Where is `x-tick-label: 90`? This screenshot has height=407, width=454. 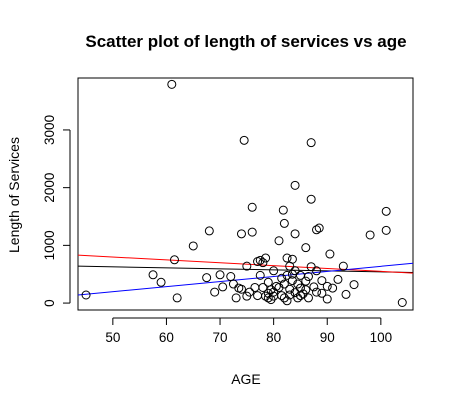
x-tick-label: 90 is located at coordinates (327, 337).